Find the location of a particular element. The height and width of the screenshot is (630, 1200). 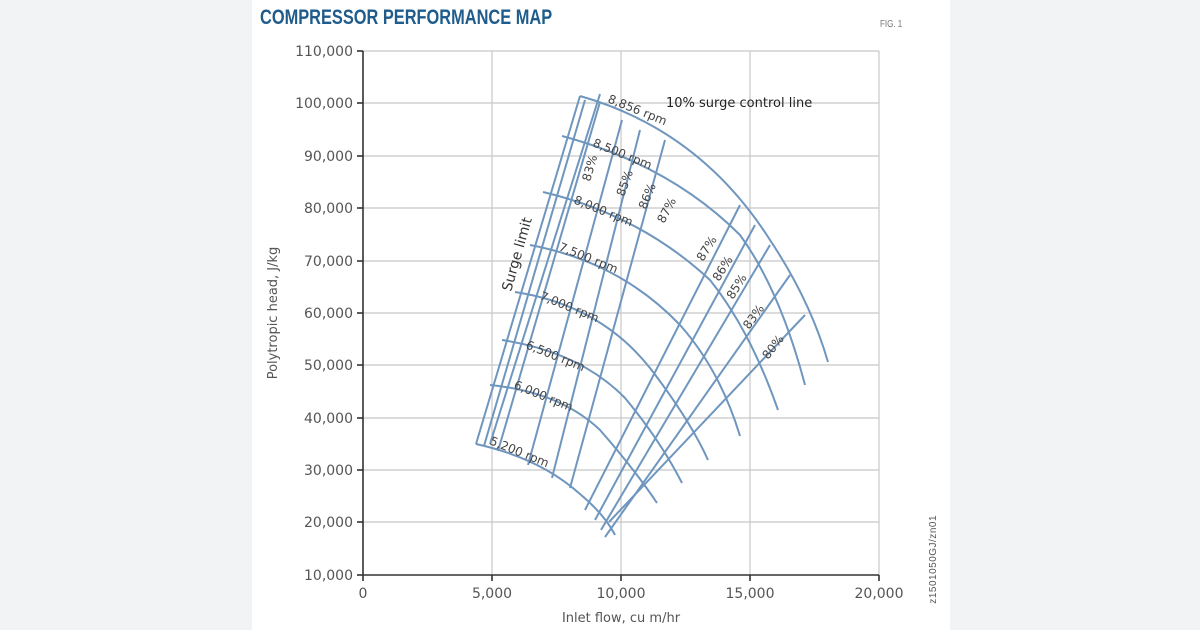

svg-text: 86% is located at coordinates (647, 196).